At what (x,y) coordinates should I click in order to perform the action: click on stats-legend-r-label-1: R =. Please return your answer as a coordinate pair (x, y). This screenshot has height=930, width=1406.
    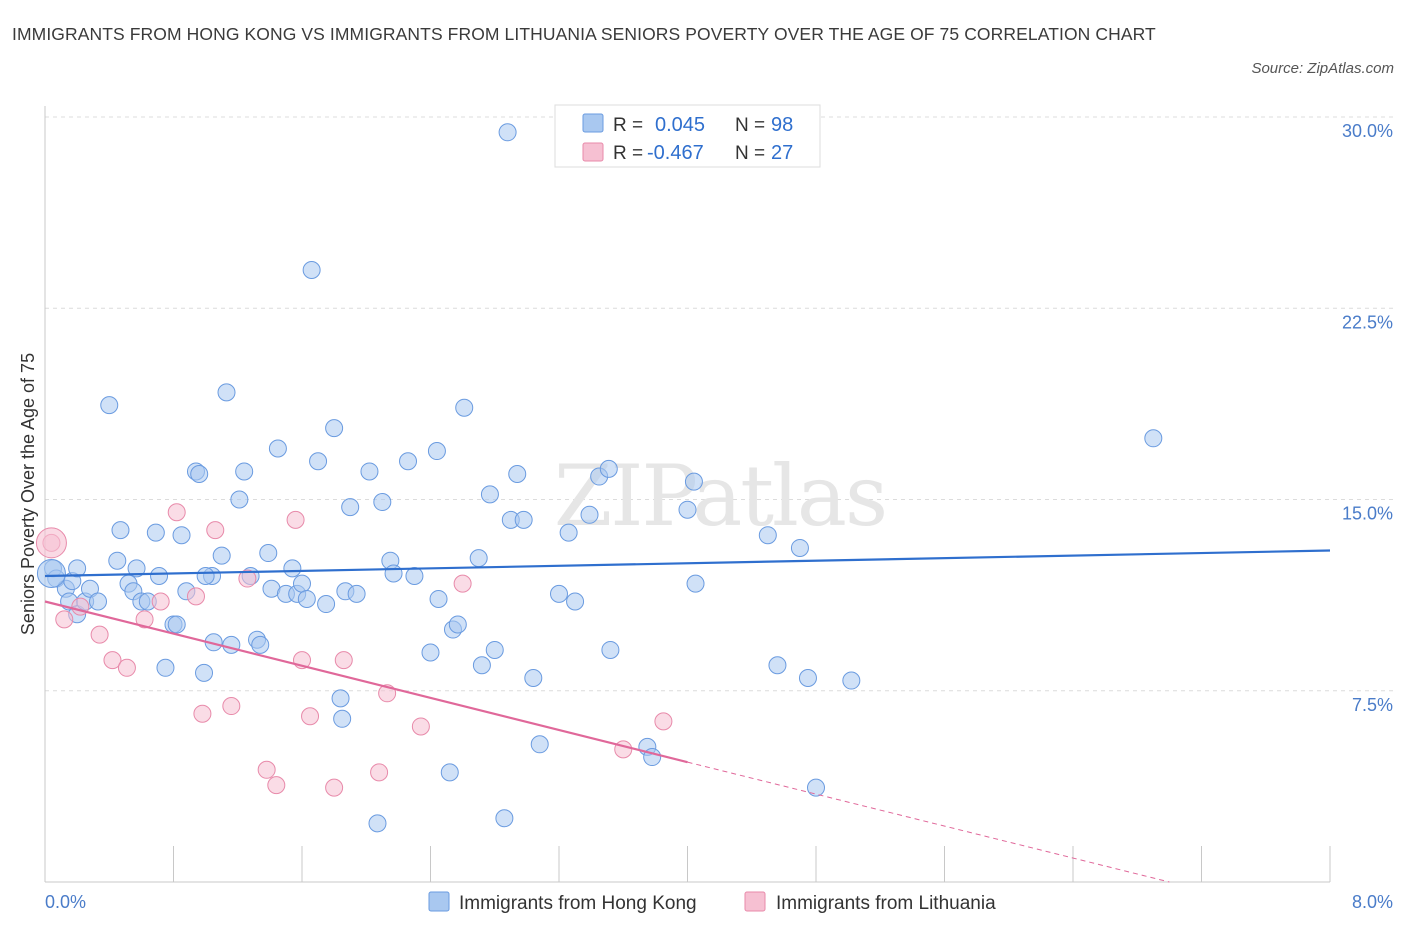
    Looking at the image, I should click on (628, 125).